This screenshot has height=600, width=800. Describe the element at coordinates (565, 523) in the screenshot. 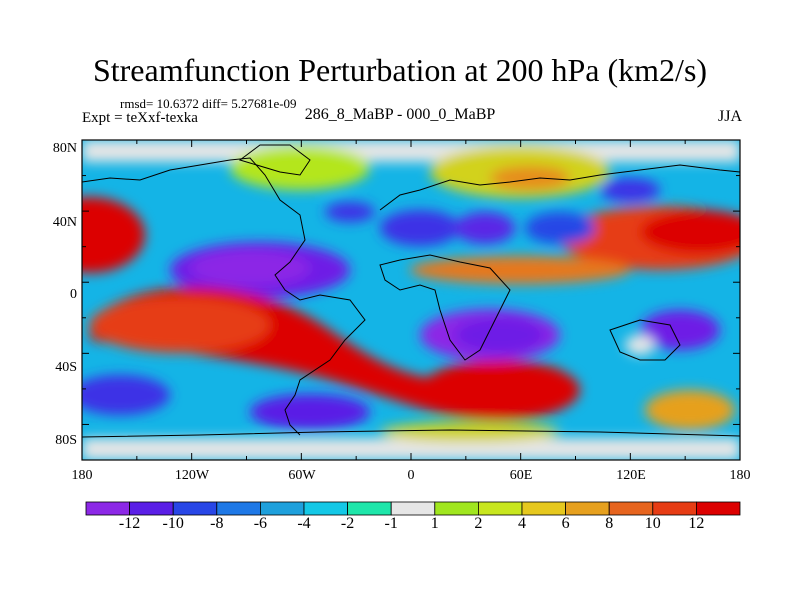

I see `colorbar-label: 6` at that location.